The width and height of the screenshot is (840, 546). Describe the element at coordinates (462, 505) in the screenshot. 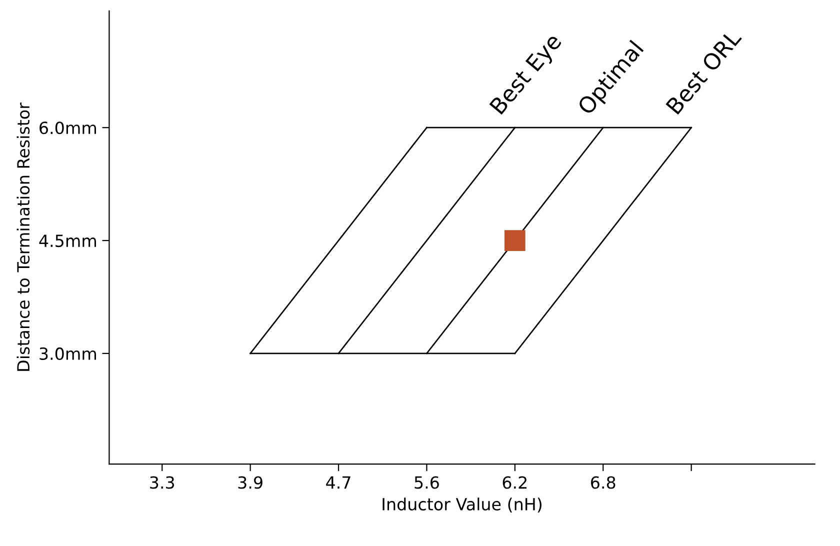

I see `x-axis-title: Inductor Value (nH)` at that location.